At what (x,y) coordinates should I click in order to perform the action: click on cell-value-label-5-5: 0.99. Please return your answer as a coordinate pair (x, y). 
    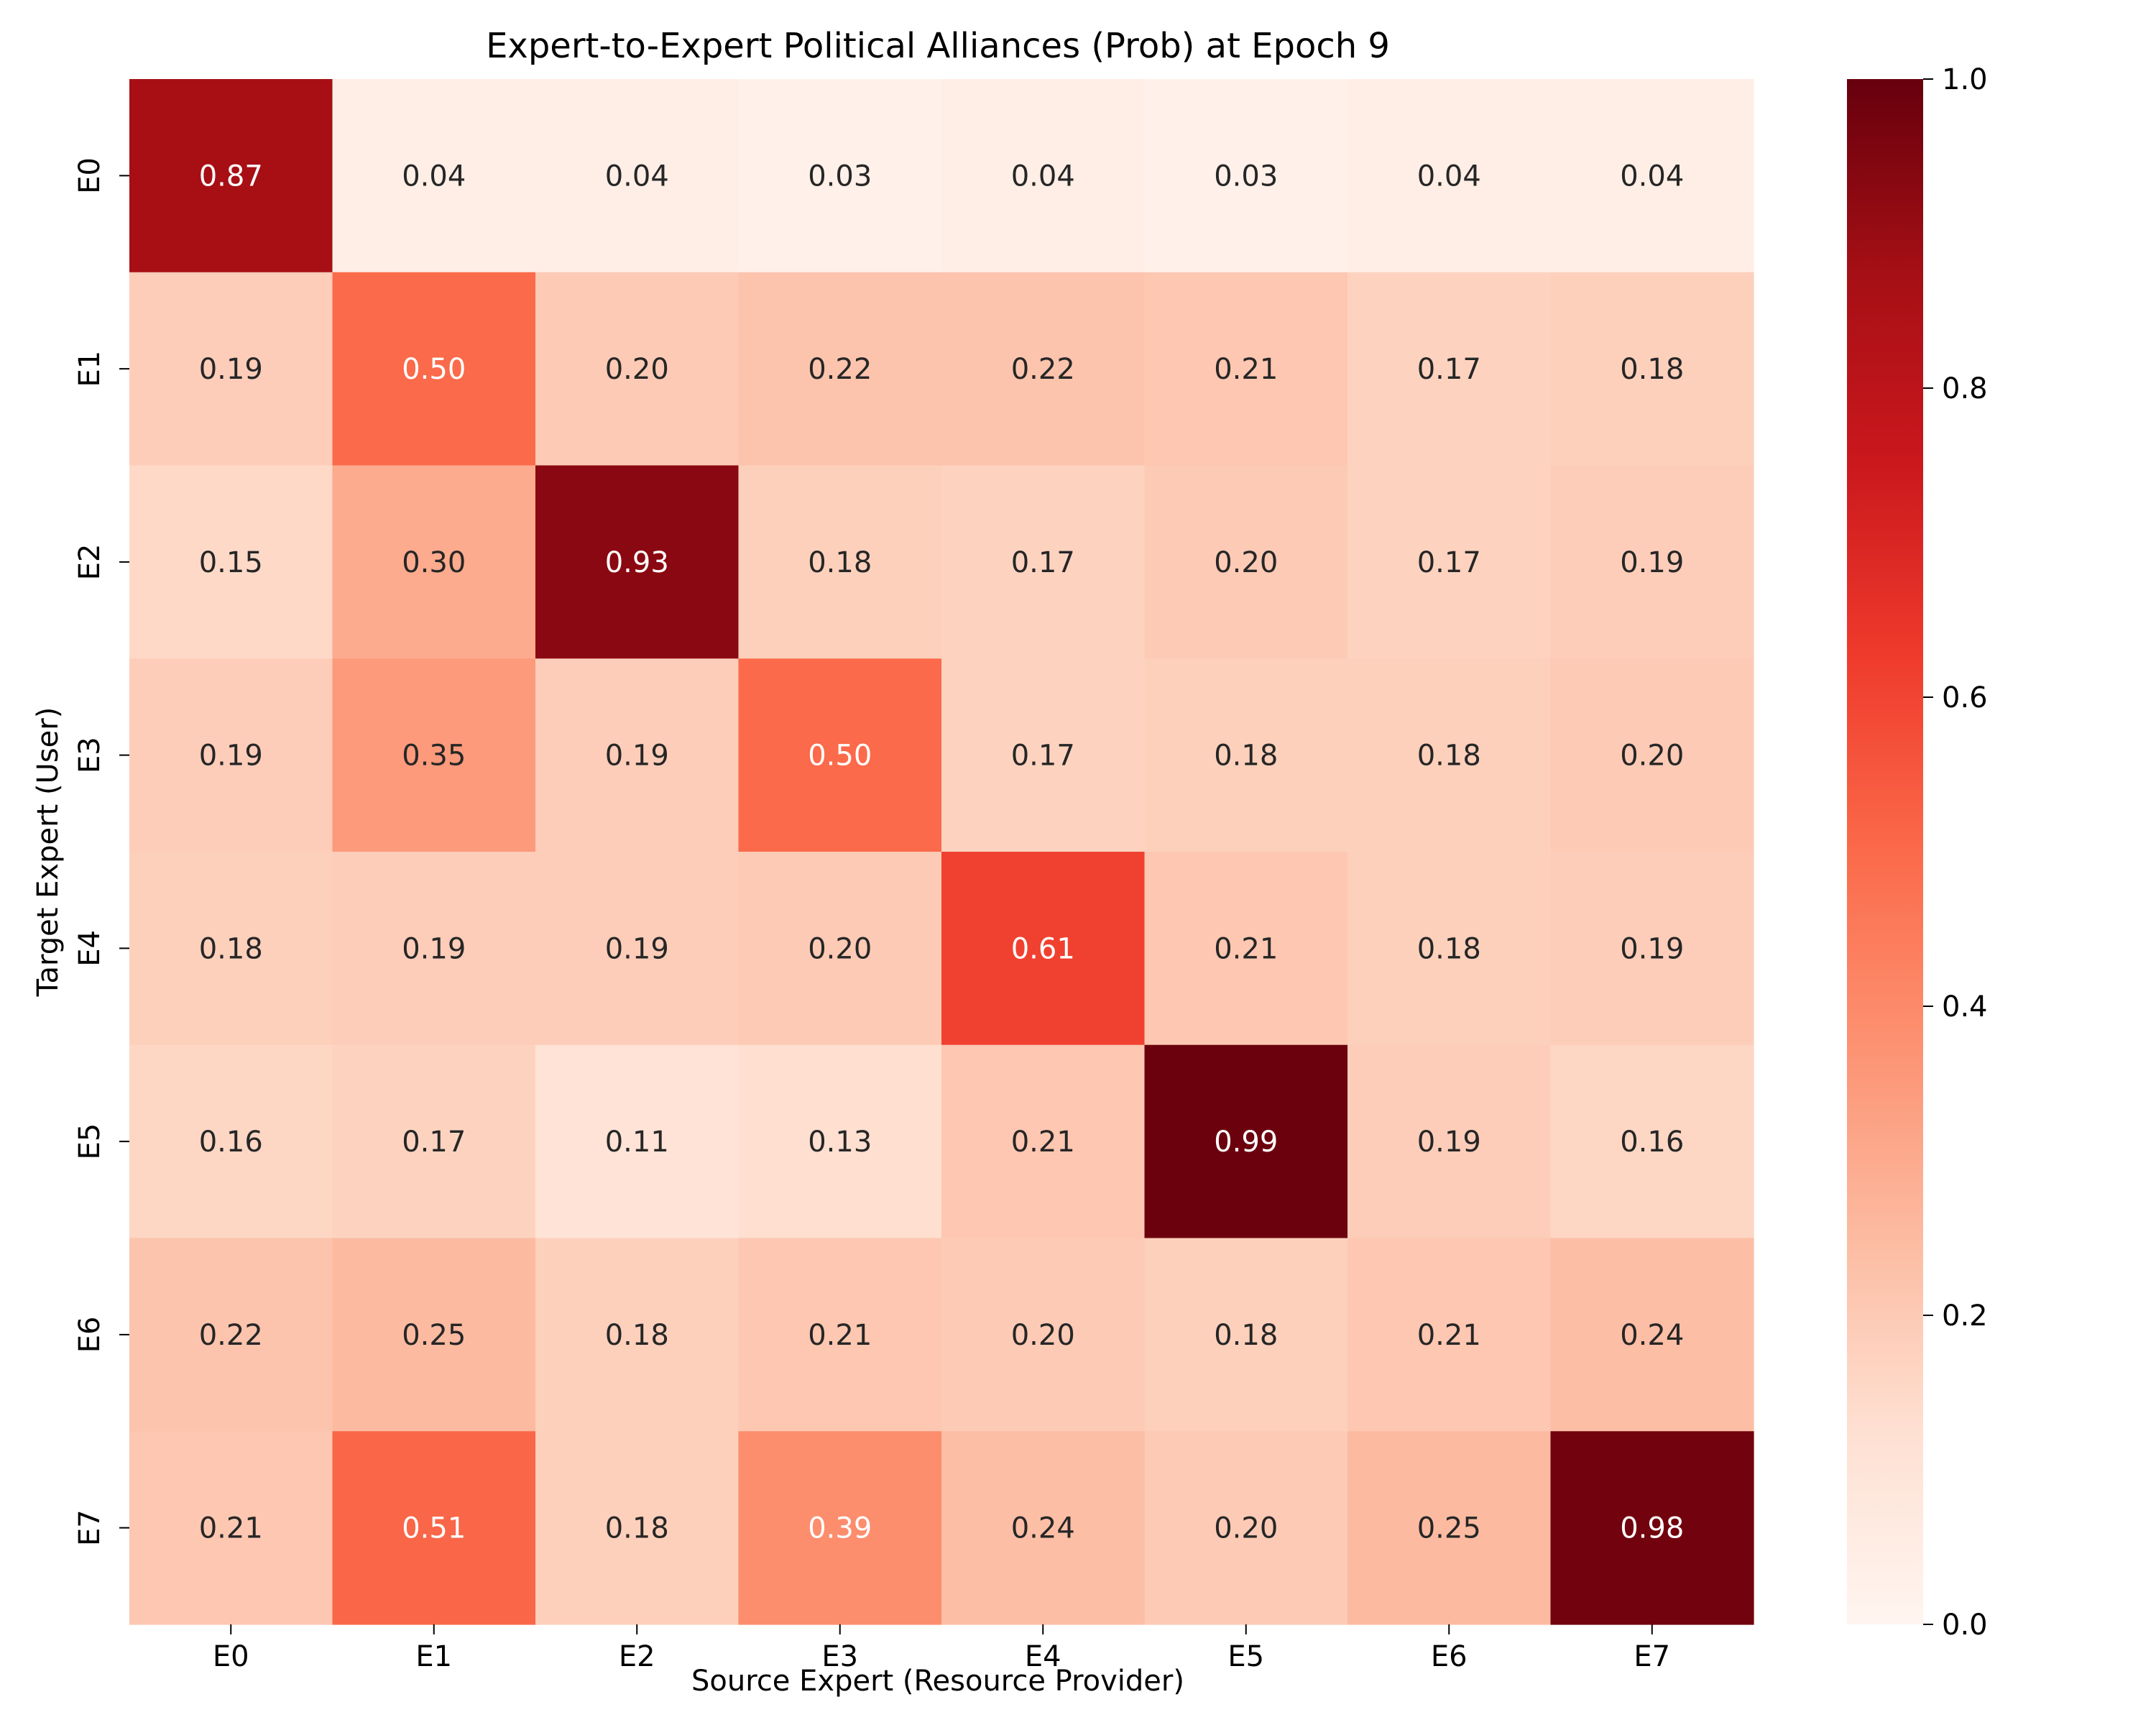
    Looking at the image, I should click on (1246, 1142).